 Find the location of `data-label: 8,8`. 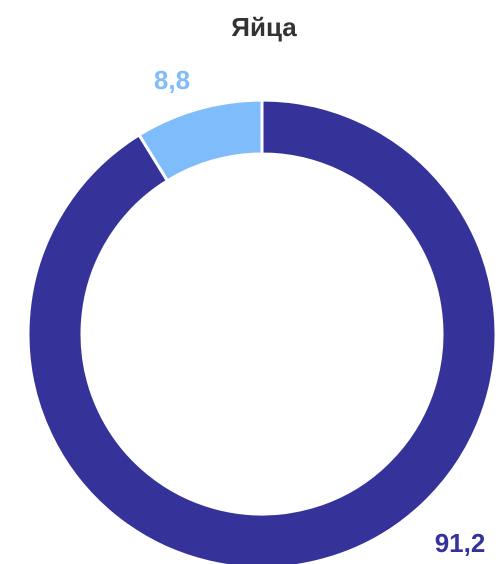

data-label: 8,8 is located at coordinates (172, 80).